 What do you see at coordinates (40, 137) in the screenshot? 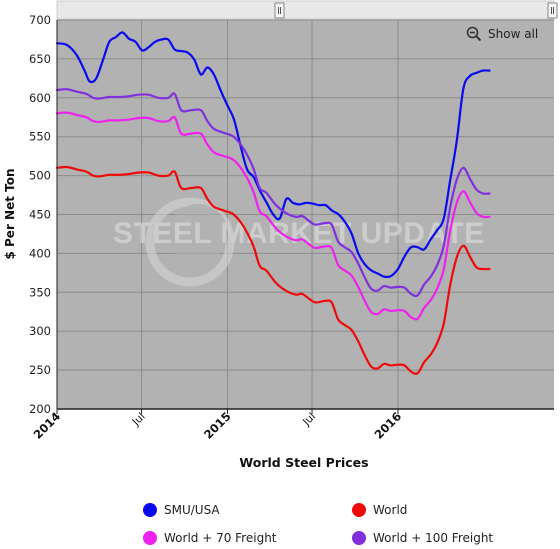
I see `y-tick-label: 550` at bounding box center [40, 137].